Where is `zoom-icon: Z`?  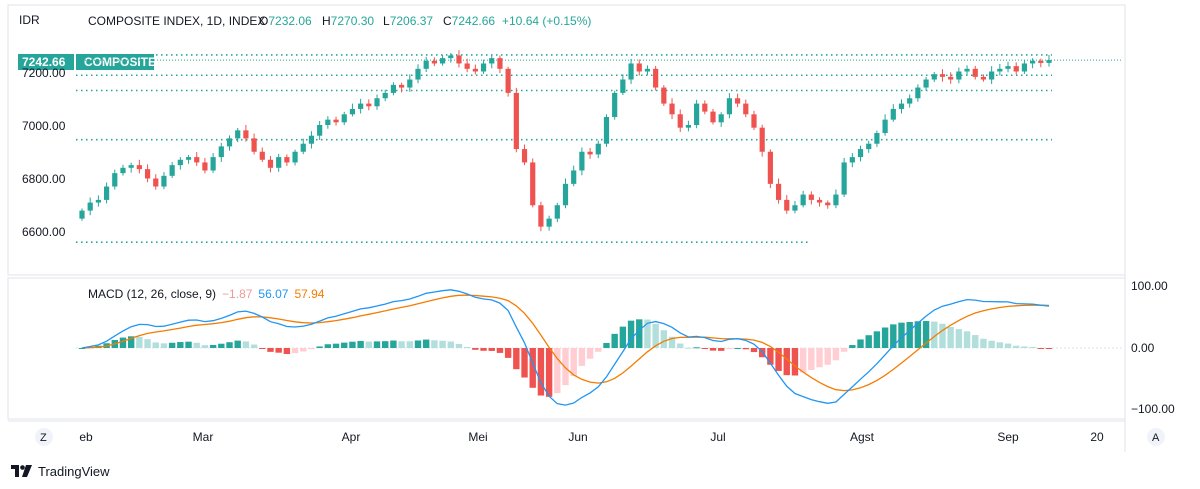 zoom-icon: Z is located at coordinates (43, 438).